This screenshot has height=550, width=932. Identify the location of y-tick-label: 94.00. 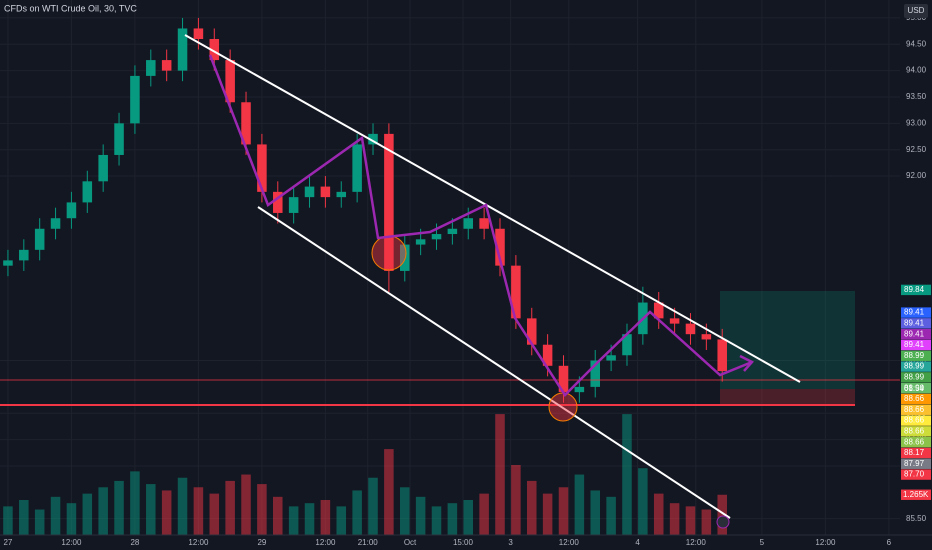
(916, 70).